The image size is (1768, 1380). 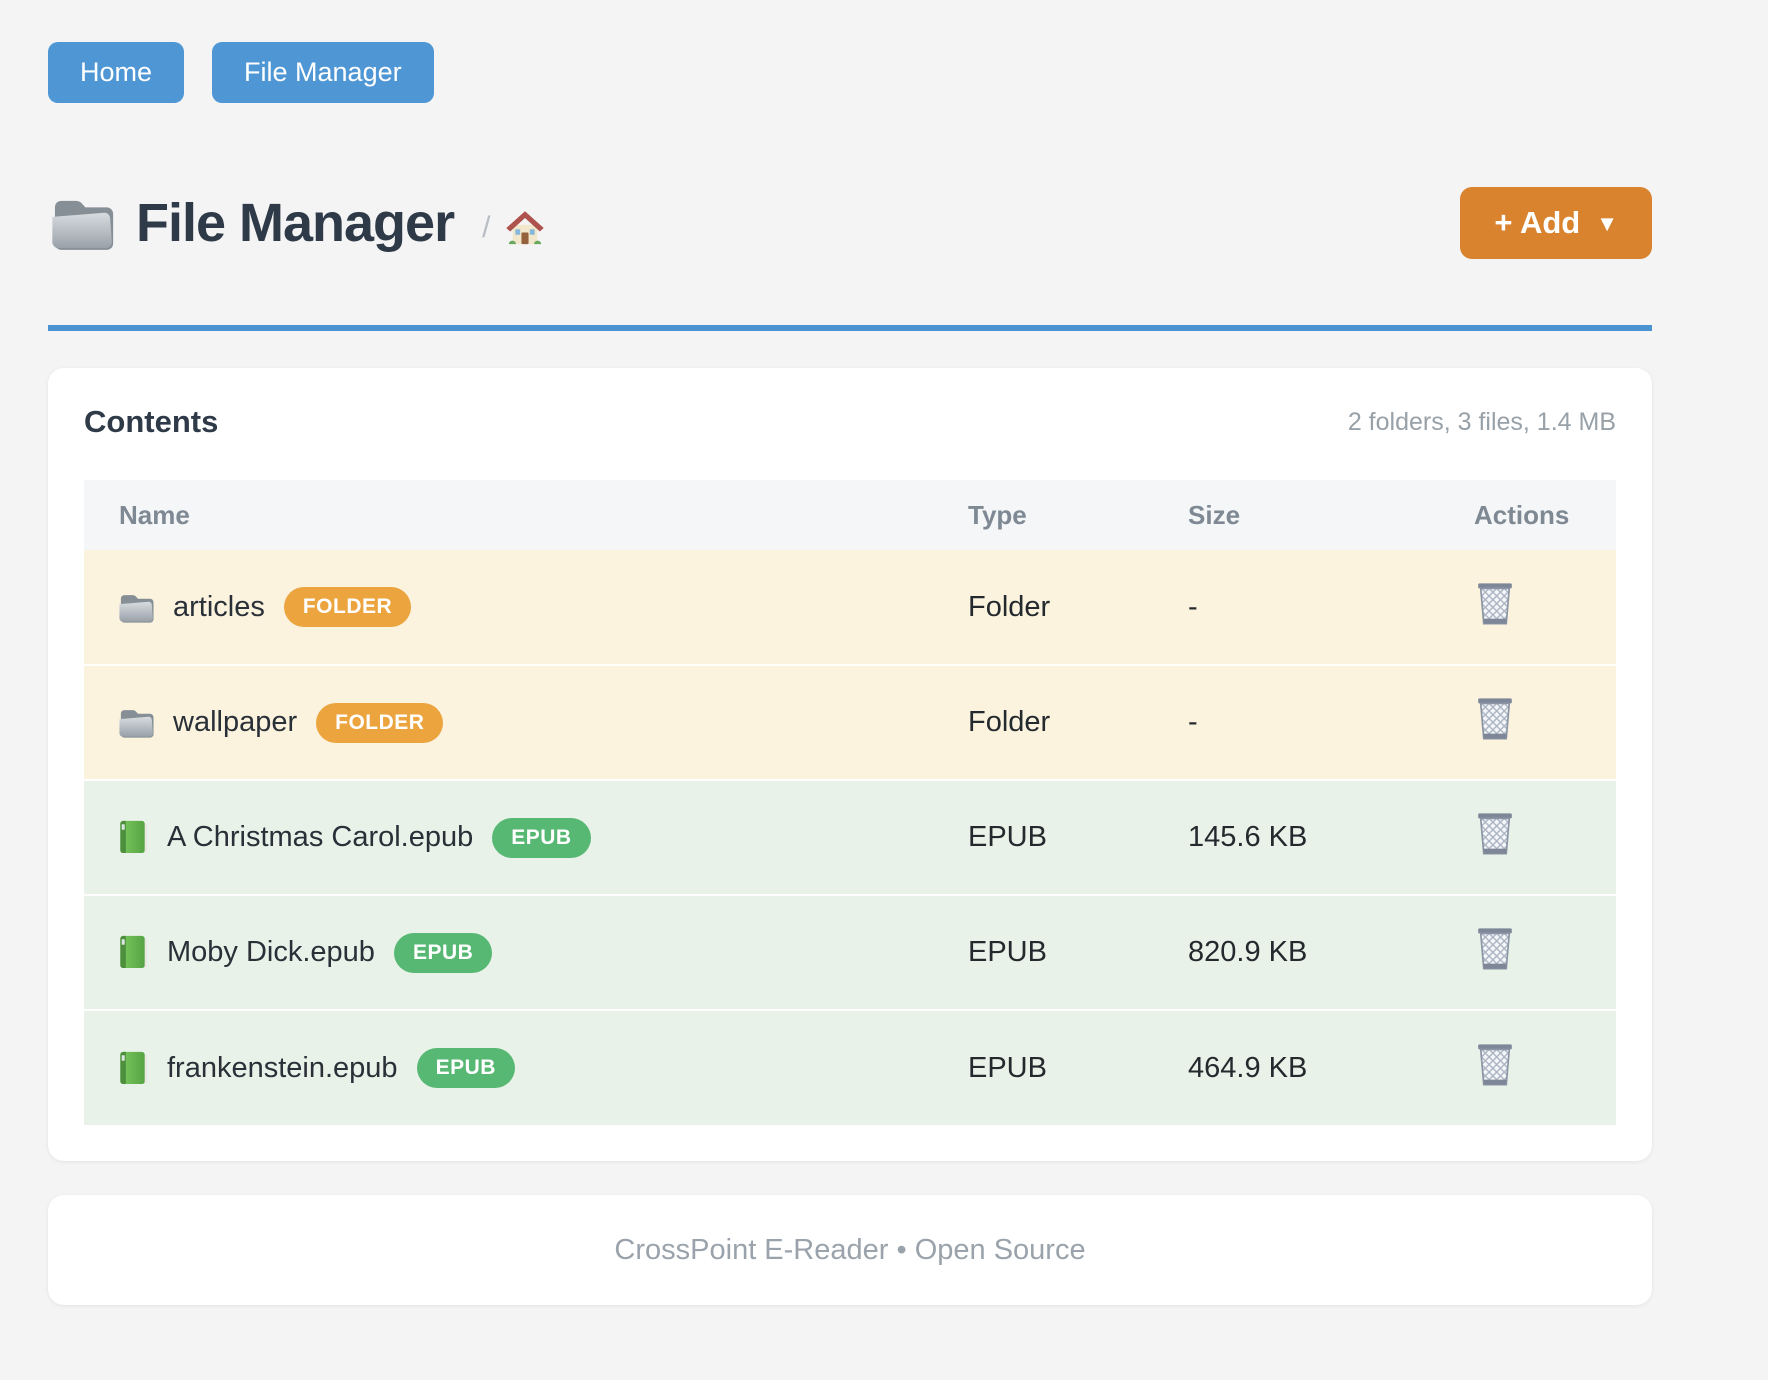 I want to click on footer: CrossPoint E-Reader • Open Source, so click(x=850, y=1250).